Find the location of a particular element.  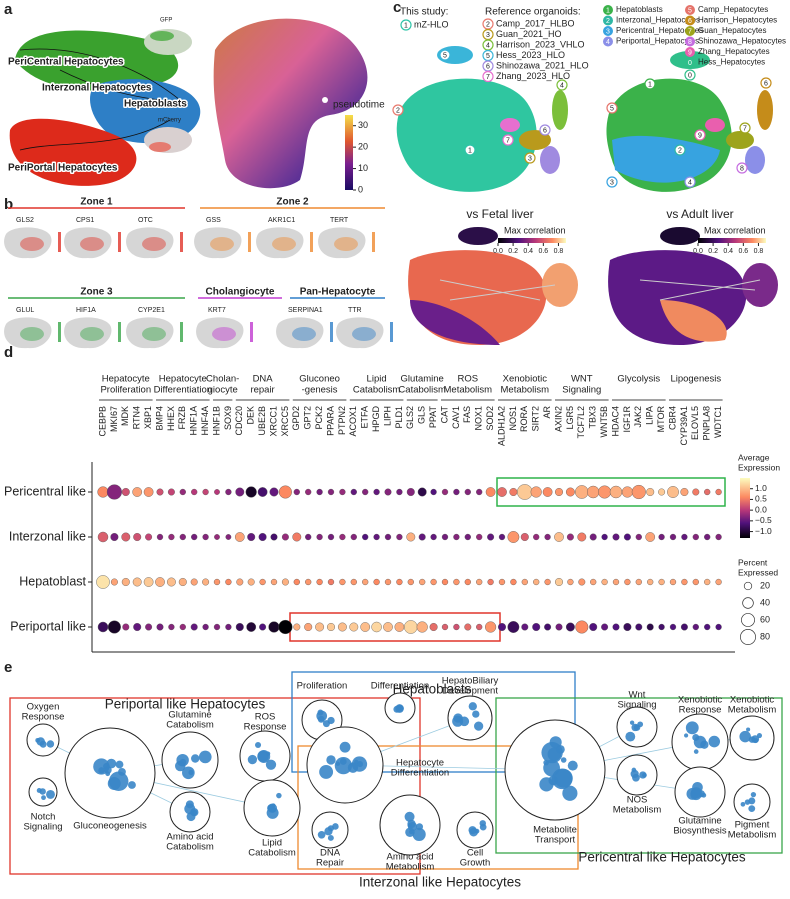

colorbar-tick-label: 0.8 is located at coordinates (759, 251).